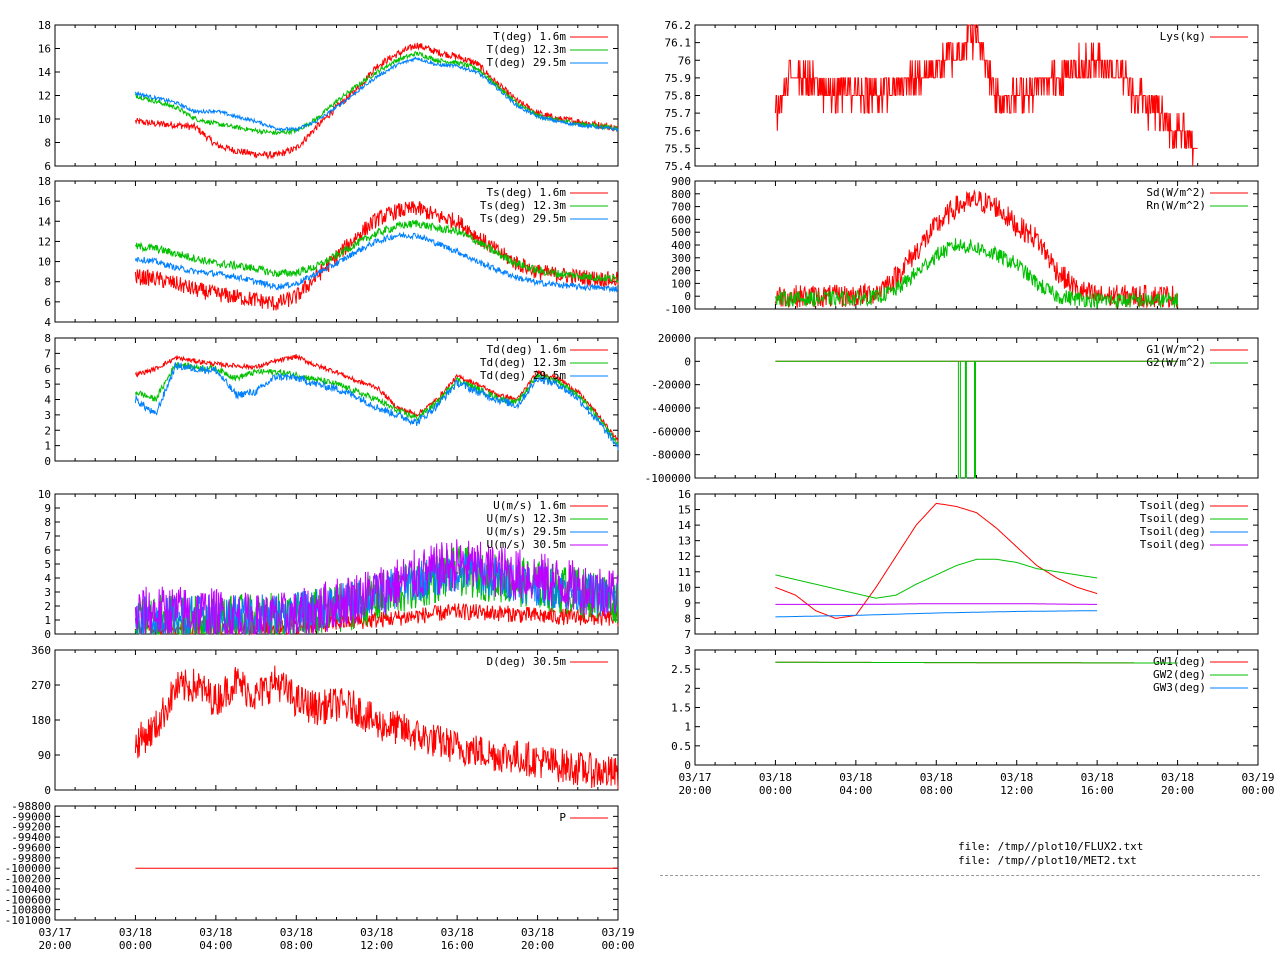  Describe the element at coordinates (47, 564) in the screenshot. I see `ytick-label-U: 5` at that location.